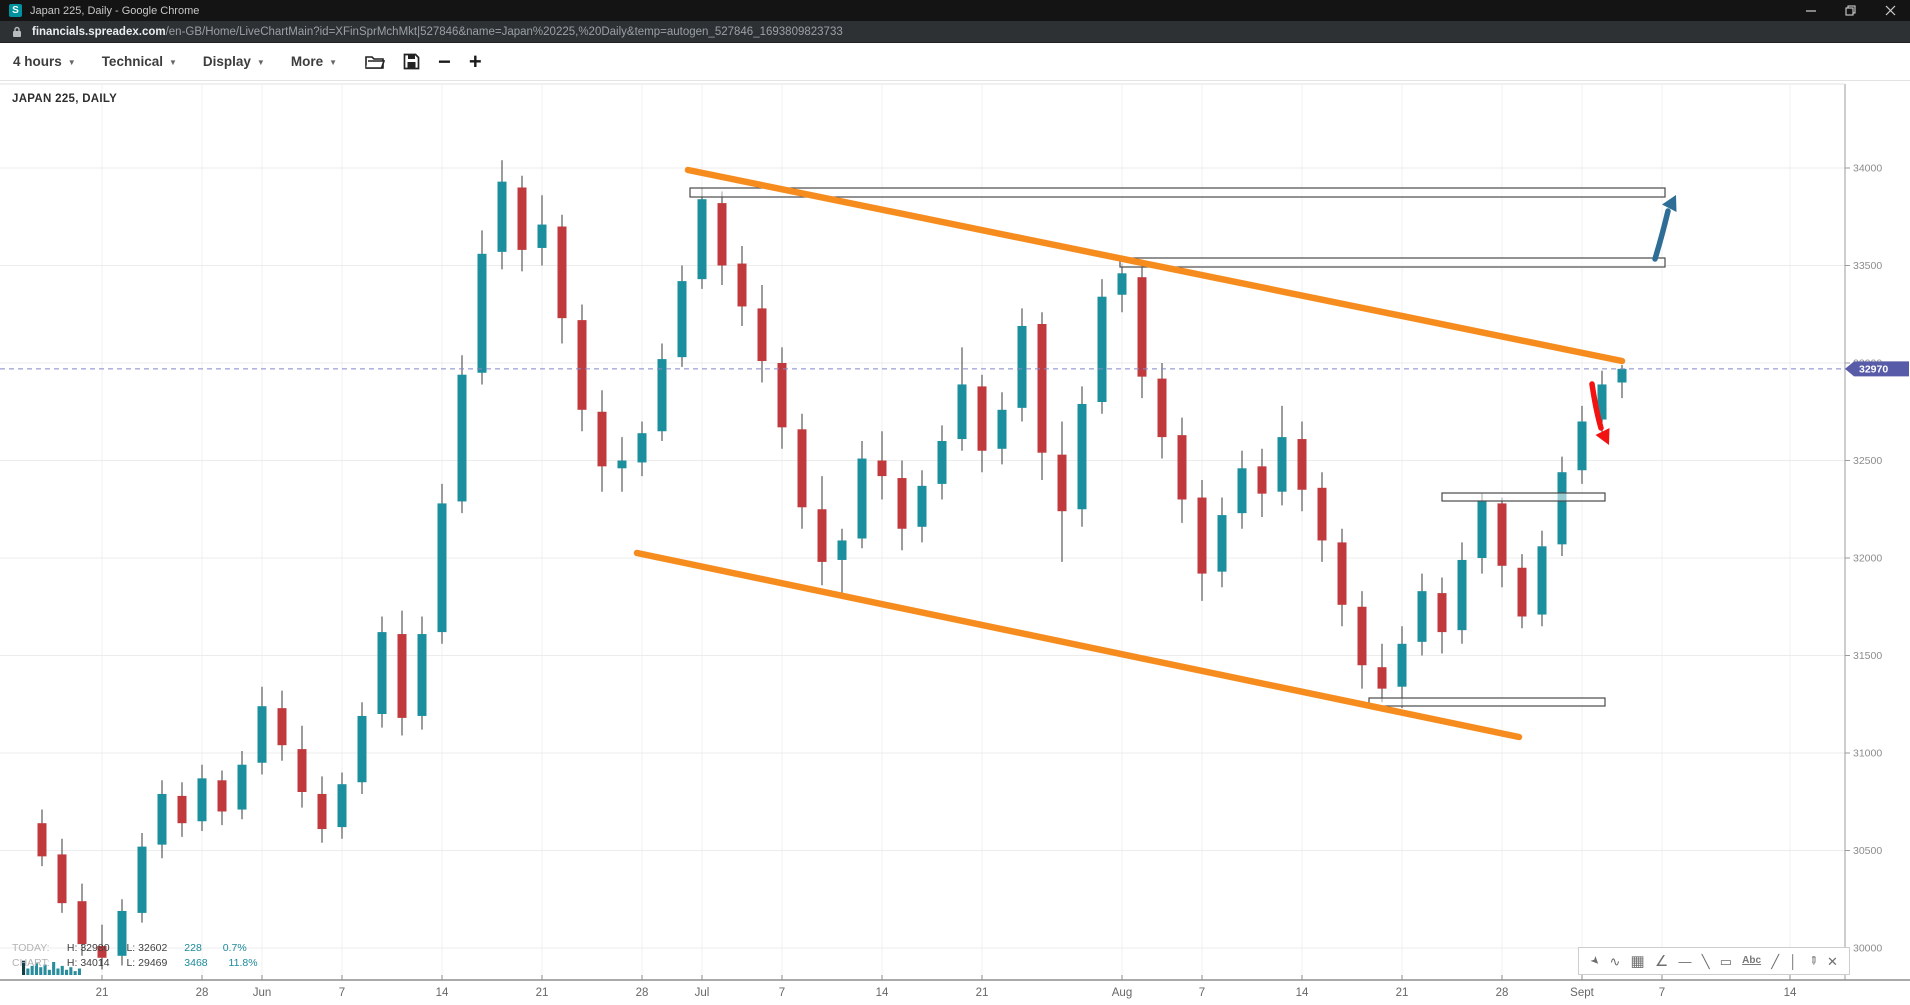 Image resolution: width=1910 pixels, height=1005 pixels. Describe the element at coordinates (139, 61) in the screenshot. I see `technical-menu: Technical ▼` at that location.